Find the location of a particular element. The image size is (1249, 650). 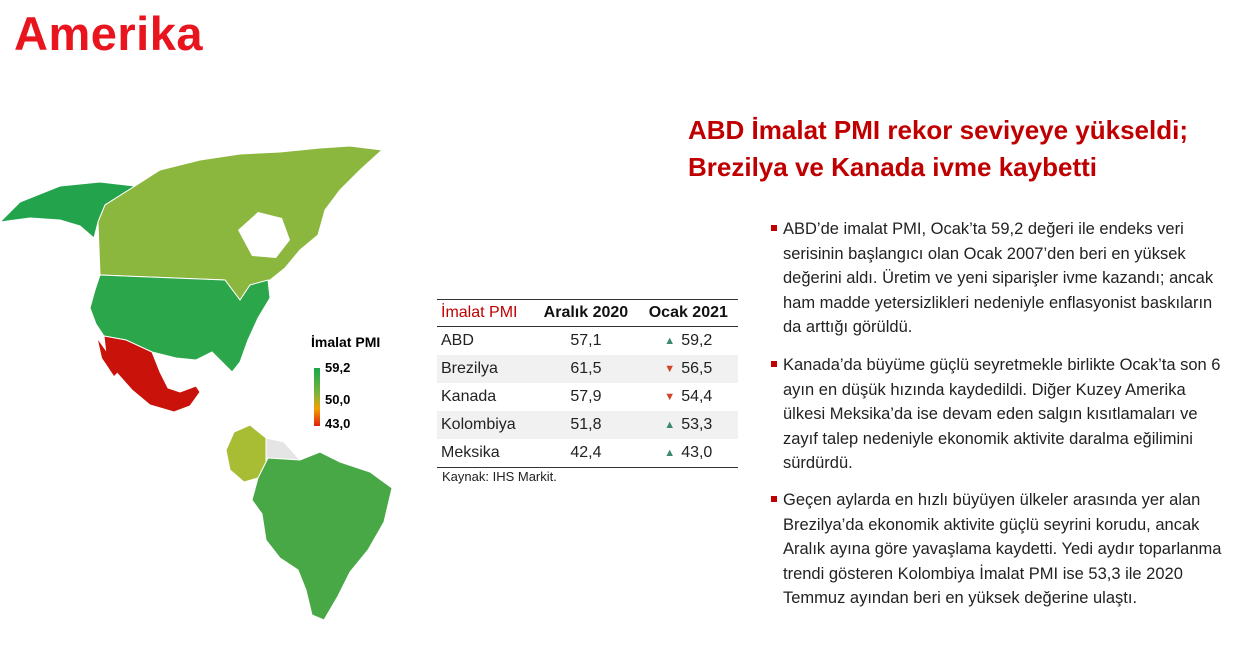

row-dec-value: 42,4 is located at coordinates (586, 453).